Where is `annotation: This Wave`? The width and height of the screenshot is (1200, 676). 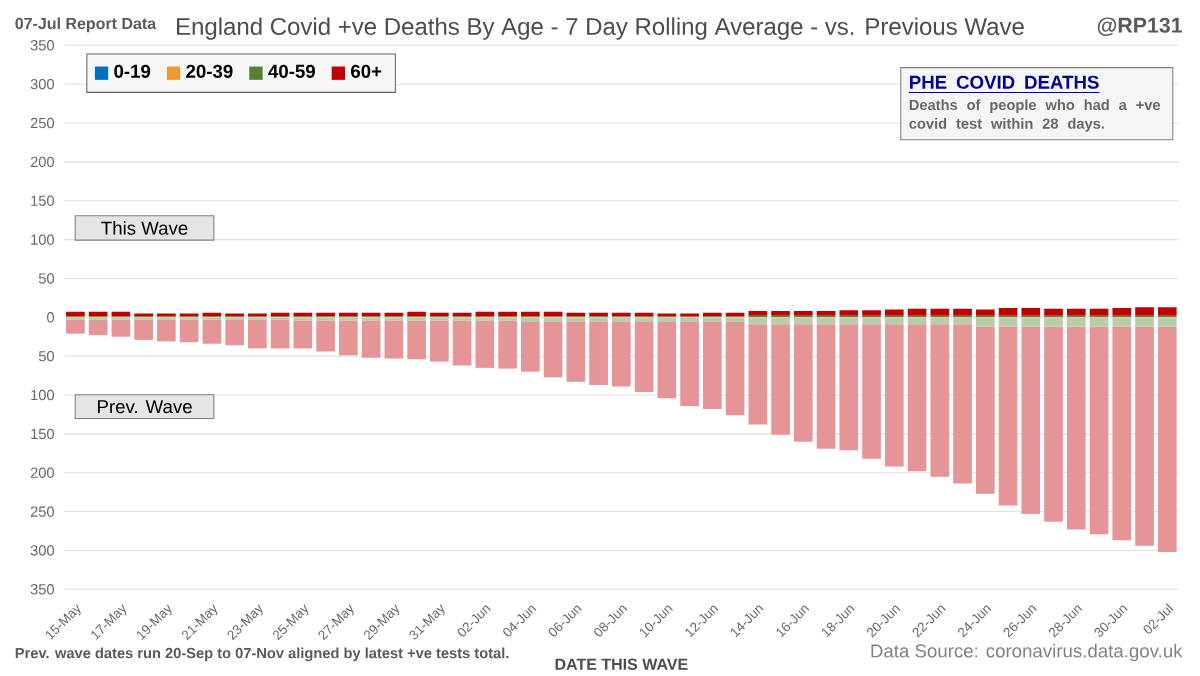
annotation: This Wave is located at coordinates (144, 228).